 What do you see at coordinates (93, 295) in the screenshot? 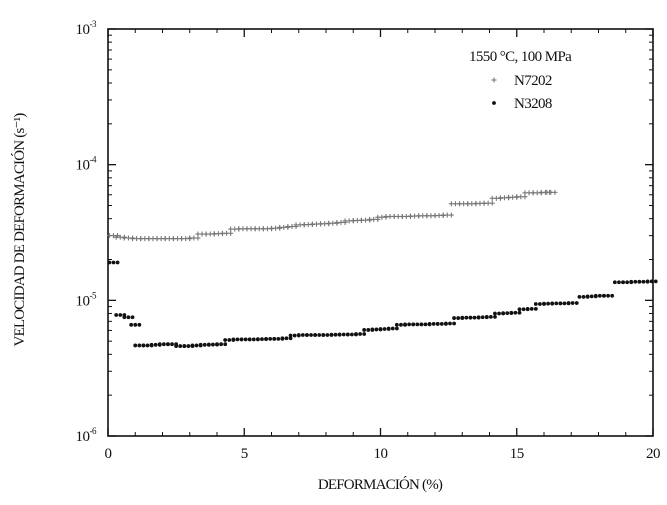
I see `y-tick-exponent: -5` at bounding box center [93, 295].